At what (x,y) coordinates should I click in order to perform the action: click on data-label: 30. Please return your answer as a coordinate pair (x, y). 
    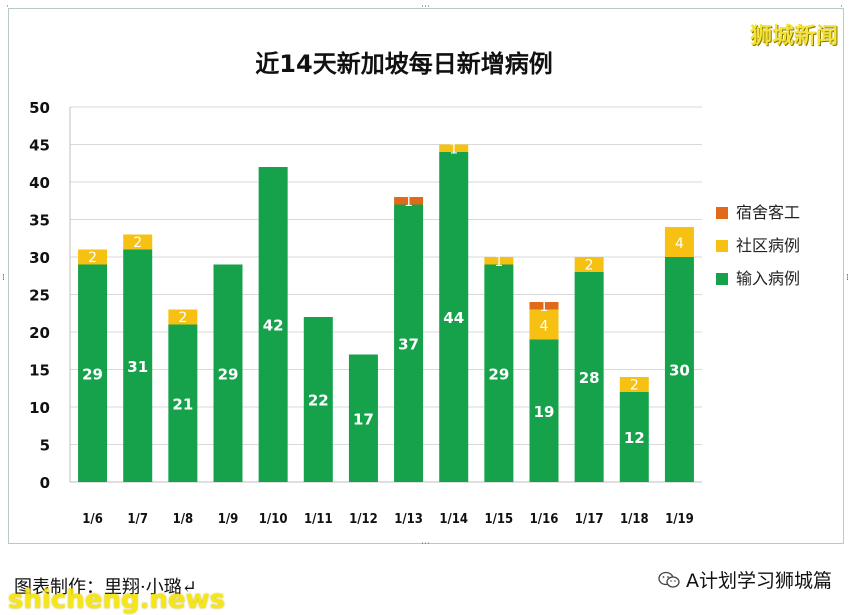
    Looking at the image, I should click on (679, 371).